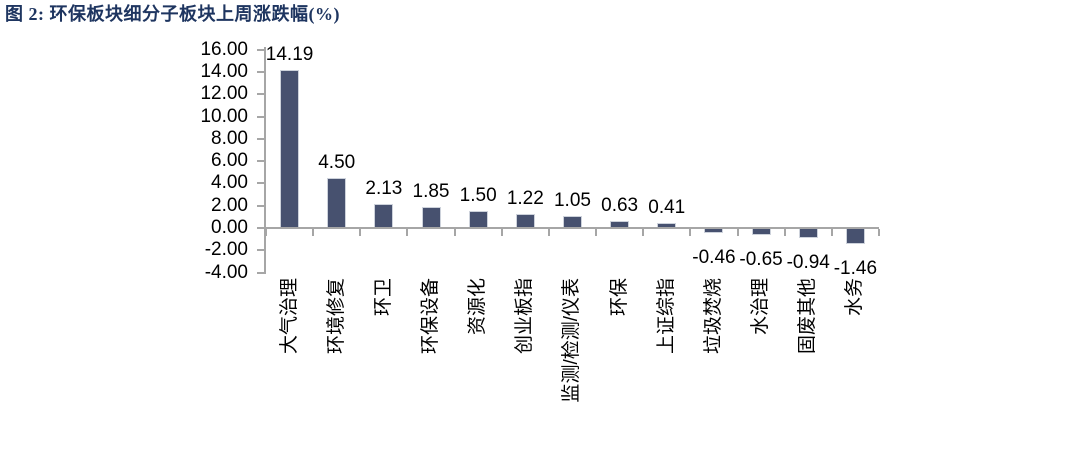 The image size is (1079, 462). I want to click on x-axis-category-label: 环卫, so click(383, 297).